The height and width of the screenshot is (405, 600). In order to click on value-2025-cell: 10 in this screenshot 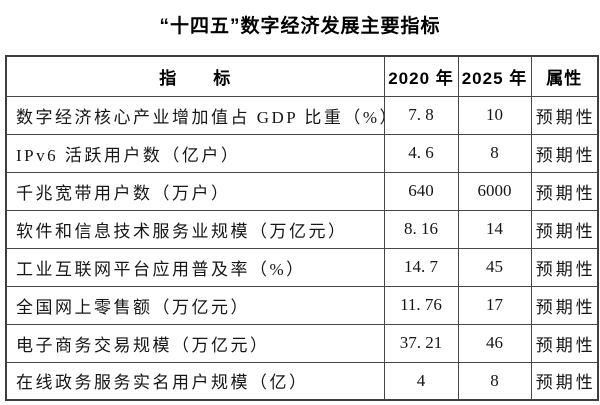, I will do `click(494, 115)`.